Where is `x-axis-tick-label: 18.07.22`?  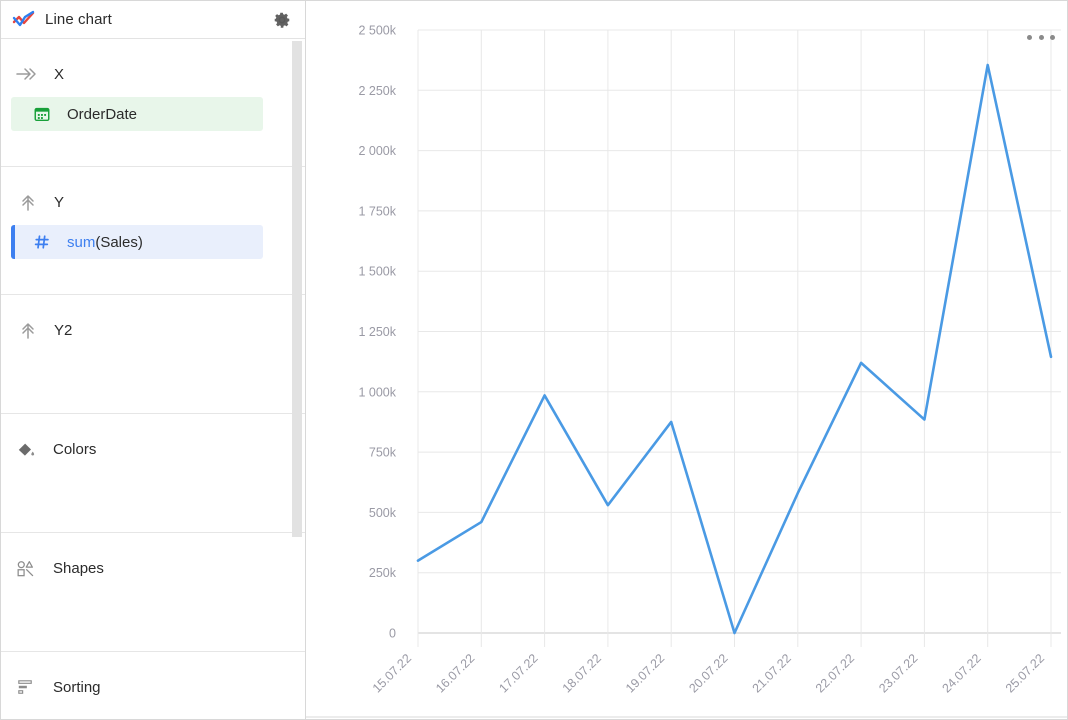
x-axis-tick-label: 18.07.22 is located at coordinates (582, 673).